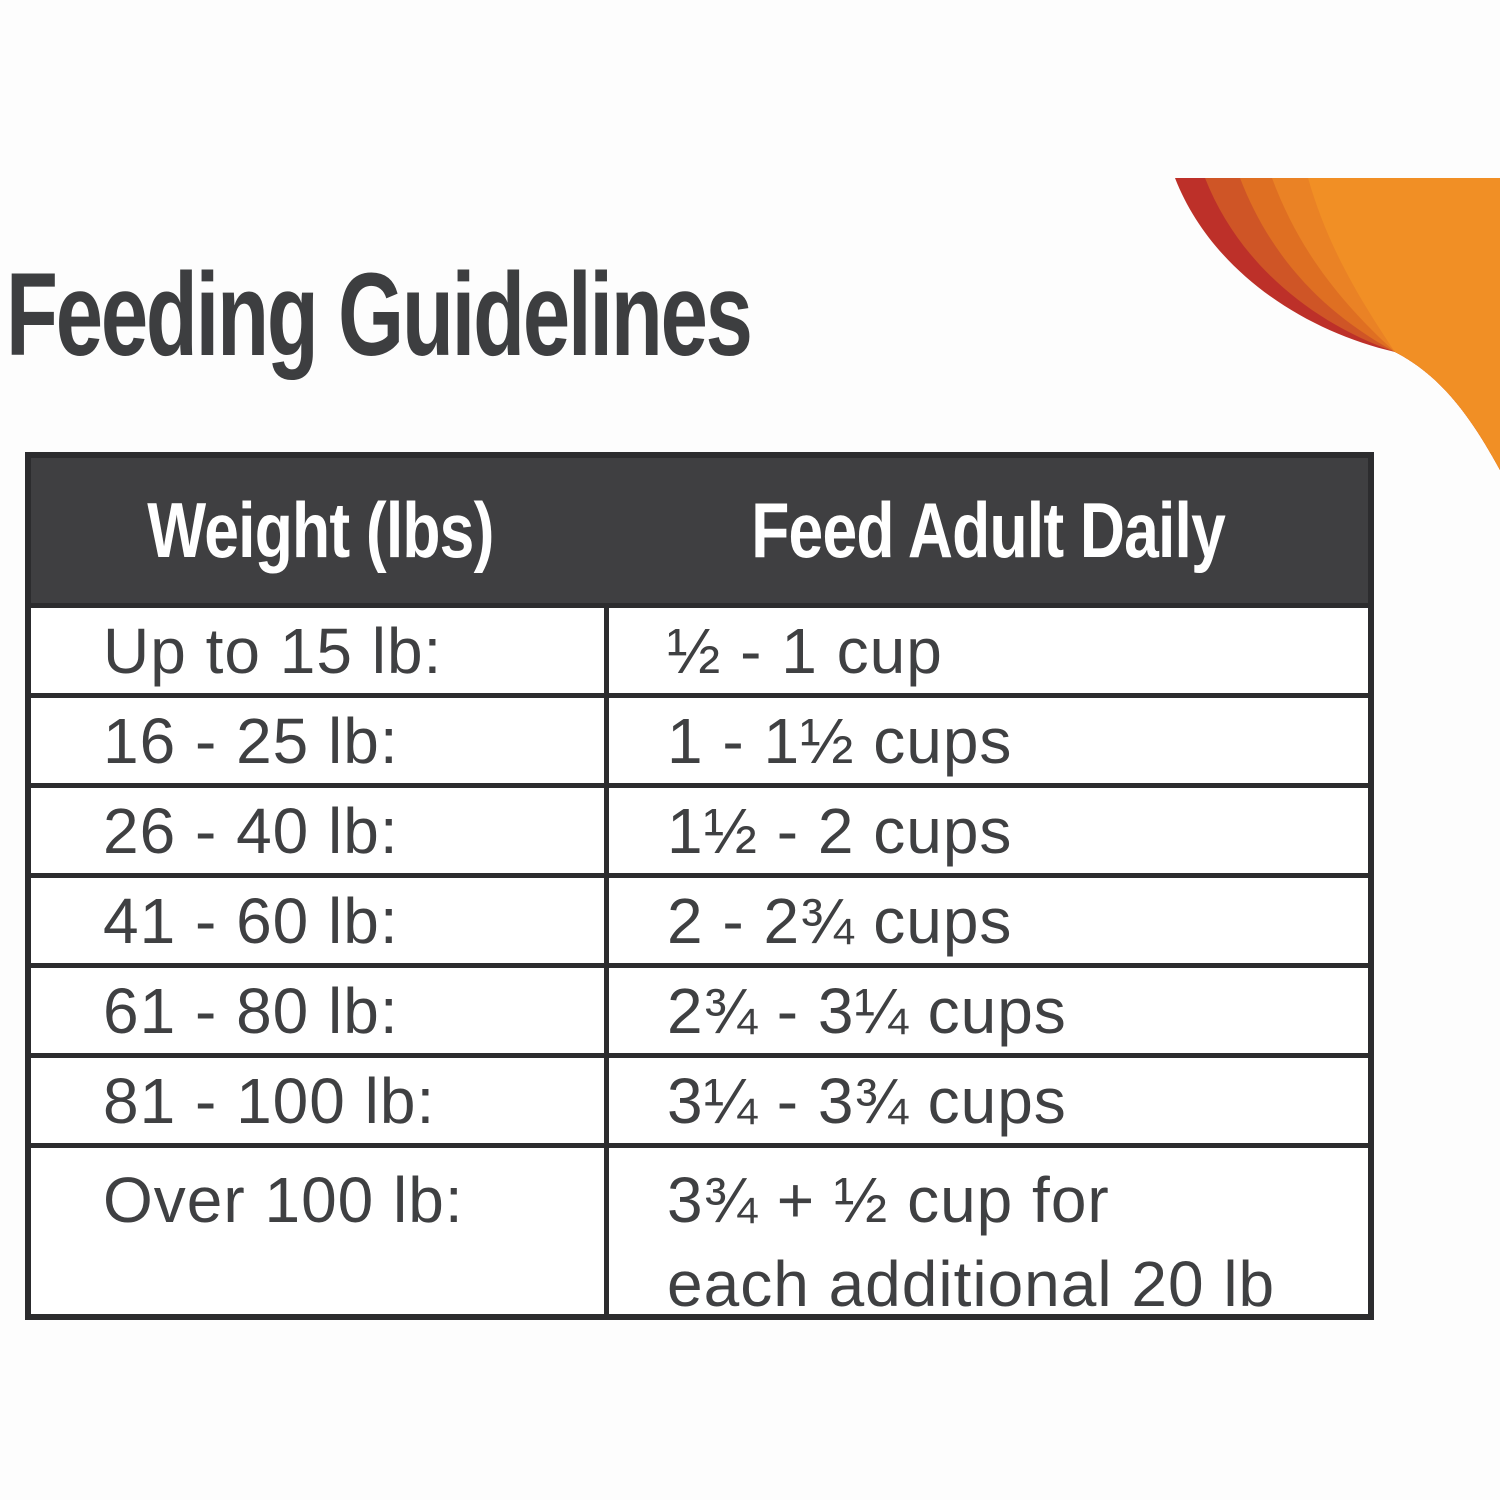 This screenshot has height=1500, width=1500. I want to click on header-cell-weight: Weight (lbs), so click(320, 530).